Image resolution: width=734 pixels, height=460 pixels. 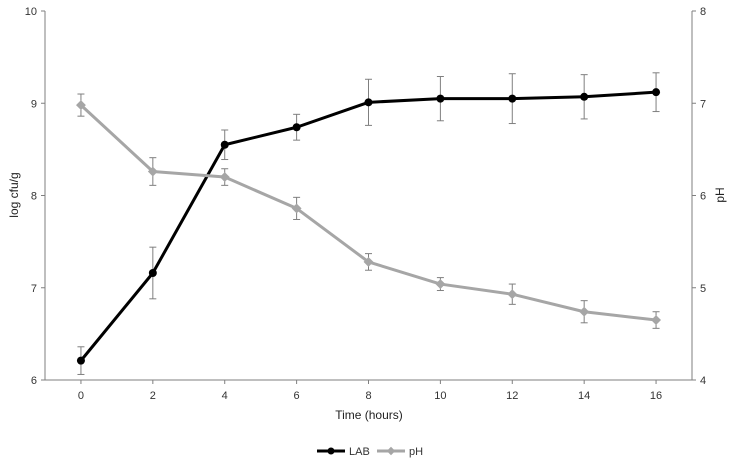 I want to click on y-tick-right-label: 5, so click(x=703, y=289).